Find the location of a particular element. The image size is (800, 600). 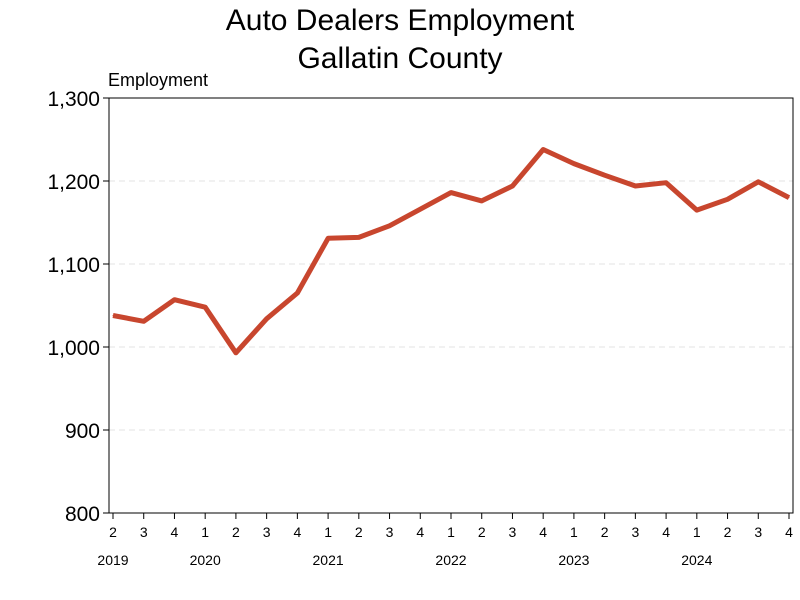

y-tick-label: 1,300 is located at coordinates (73, 99).